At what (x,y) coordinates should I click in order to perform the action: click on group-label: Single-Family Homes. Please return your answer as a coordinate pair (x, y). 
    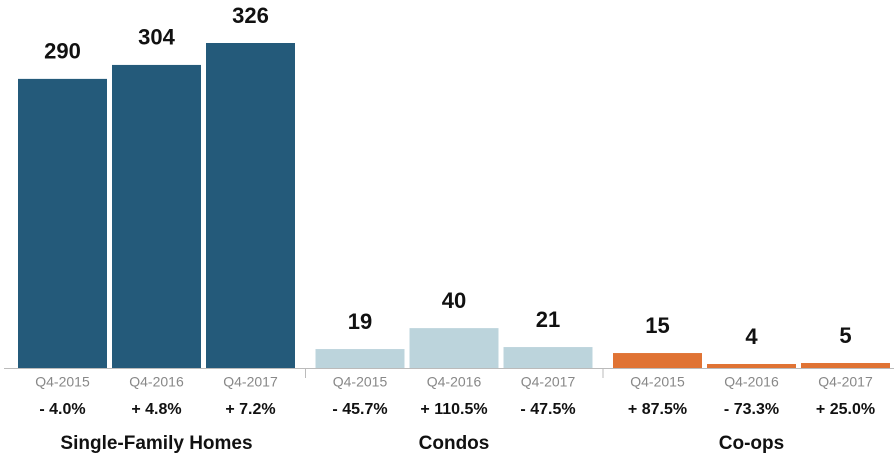
    Looking at the image, I should click on (156, 443).